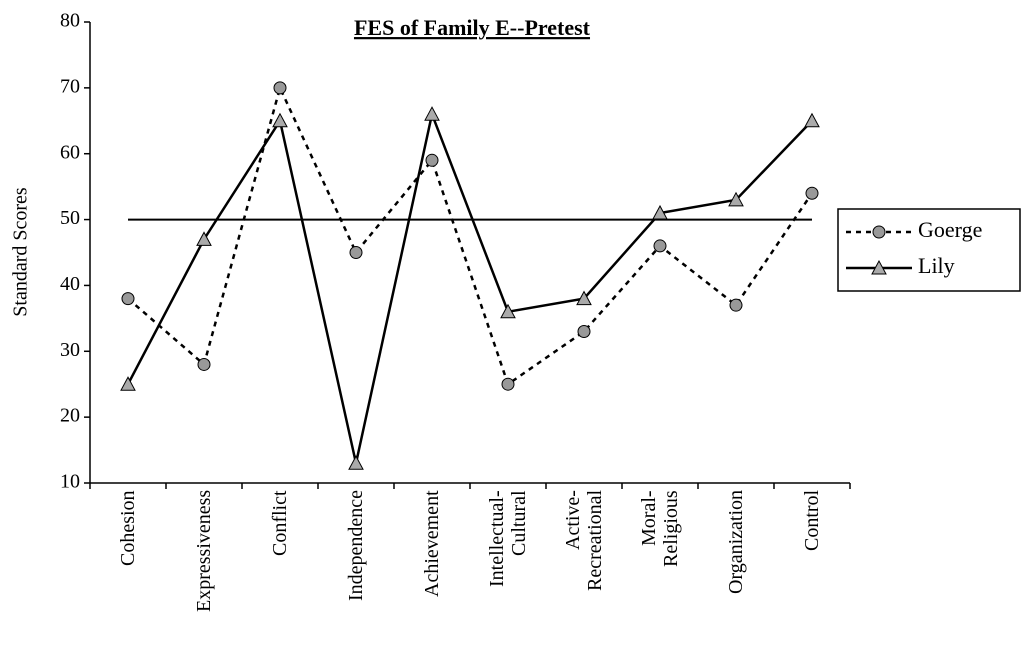  I want to click on x-tick-label: Conflict, so click(280, 523).